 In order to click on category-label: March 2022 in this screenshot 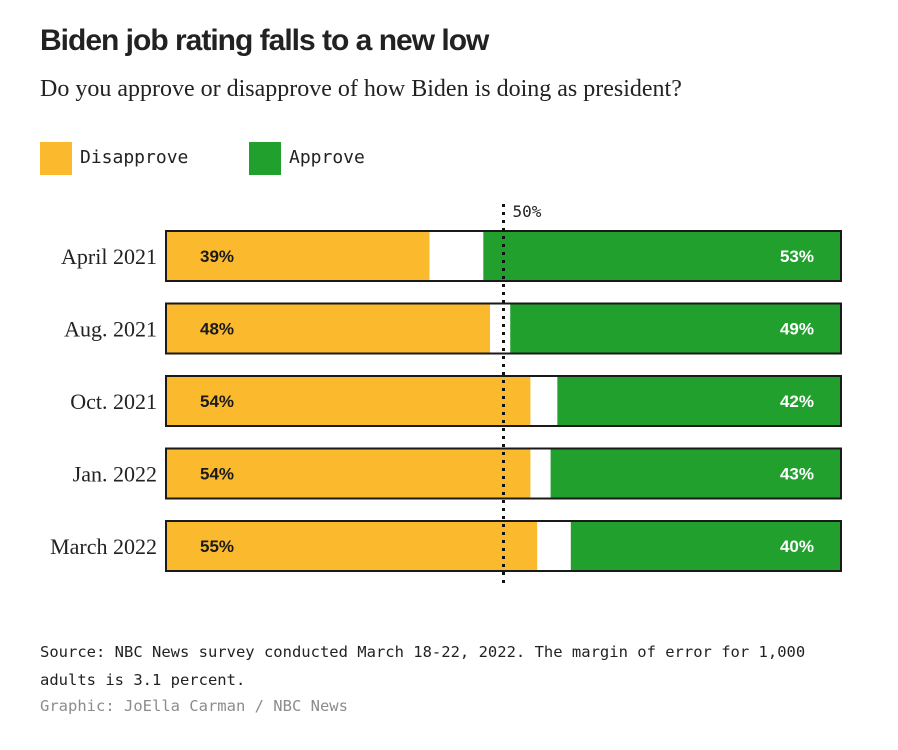, I will do `click(103, 546)`.